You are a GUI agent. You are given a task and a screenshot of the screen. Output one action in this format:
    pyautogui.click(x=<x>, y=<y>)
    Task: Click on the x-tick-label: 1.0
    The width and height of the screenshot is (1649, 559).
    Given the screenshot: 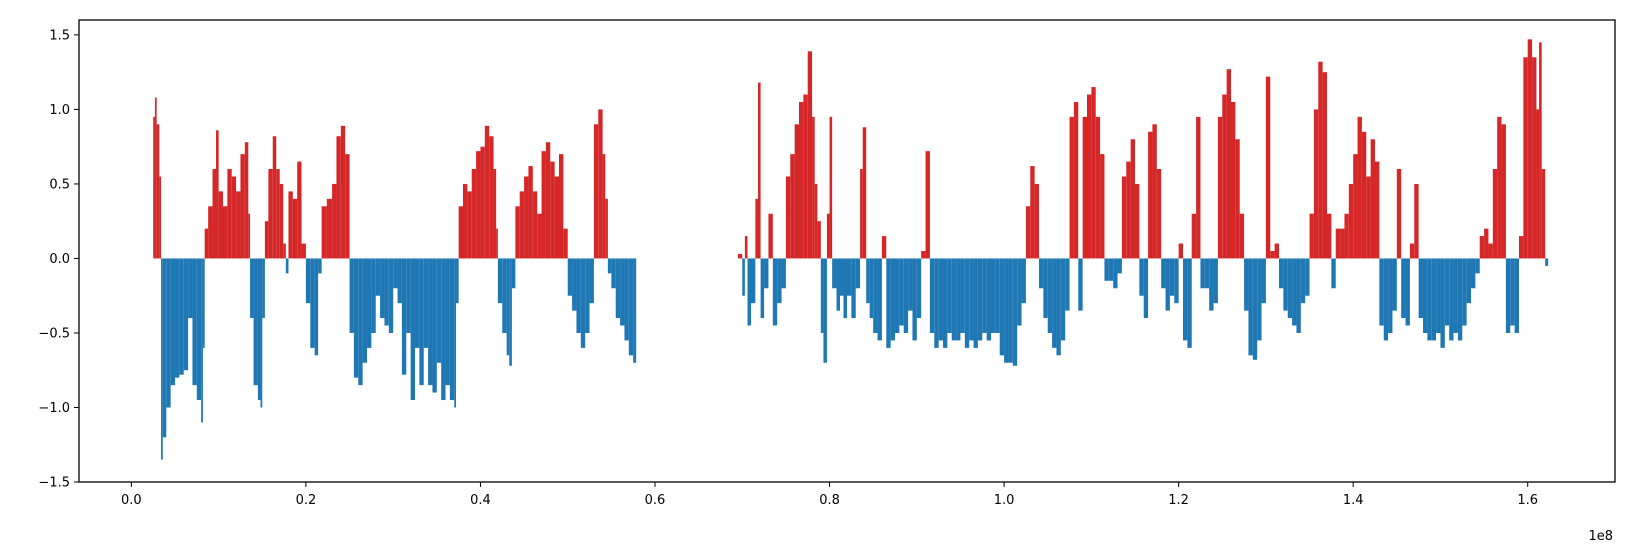 What is the action you would take?
    pyautogui.click(x=1004, y=500)
    